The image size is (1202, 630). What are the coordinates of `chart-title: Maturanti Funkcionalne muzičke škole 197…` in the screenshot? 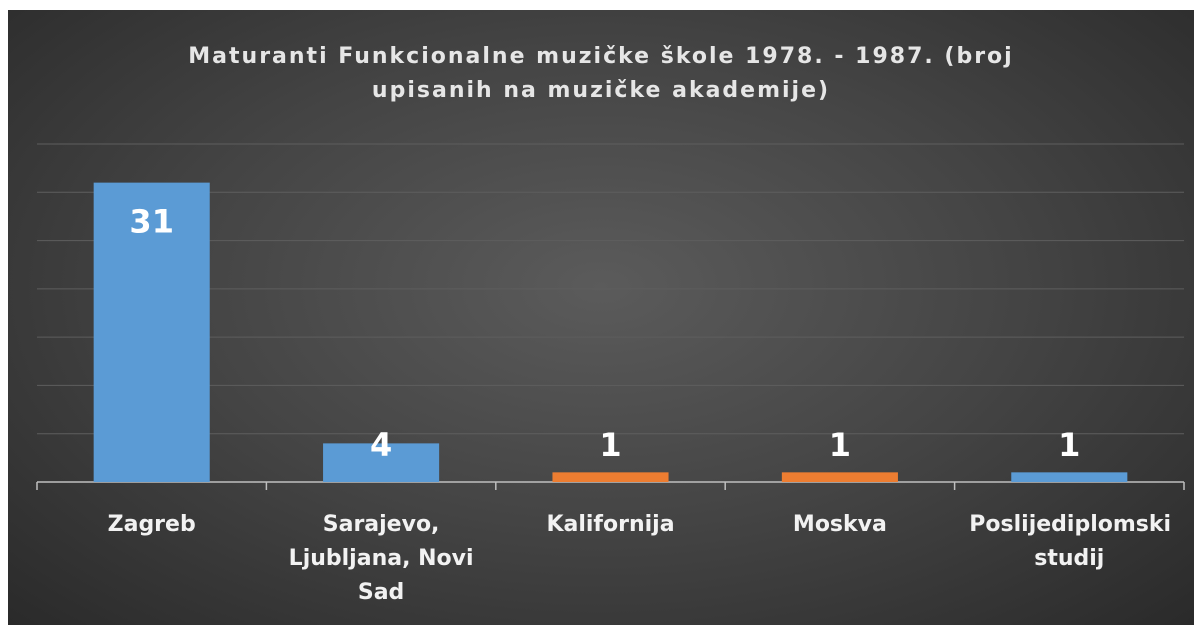 It's located at (601, 73).